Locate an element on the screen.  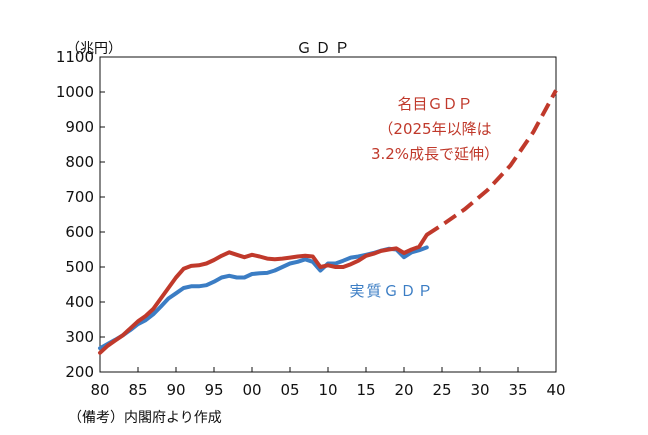
real-gdp-annotation-label: 実質ＧＤＰ is located at coordinates (391, 291).